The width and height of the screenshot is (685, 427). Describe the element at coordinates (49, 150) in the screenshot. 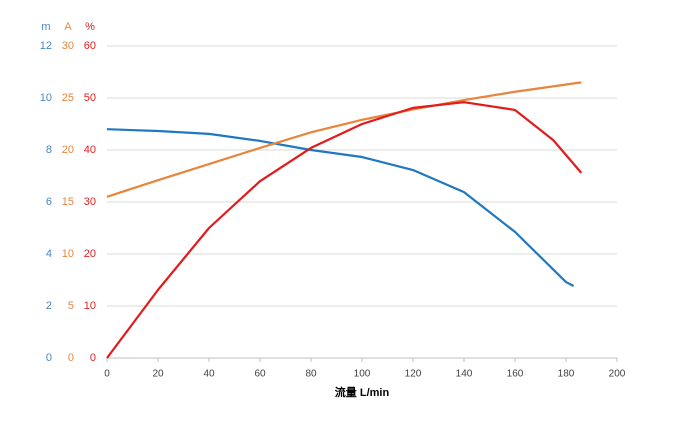

I see `y-tick-label: 8` at that location.